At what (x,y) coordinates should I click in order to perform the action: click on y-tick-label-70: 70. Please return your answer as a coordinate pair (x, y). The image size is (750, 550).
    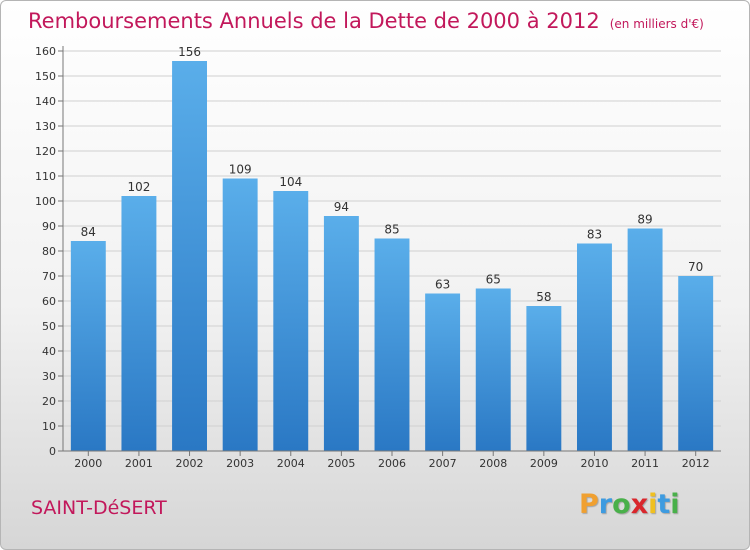
    Looking at the image, I should click on (49, 276).